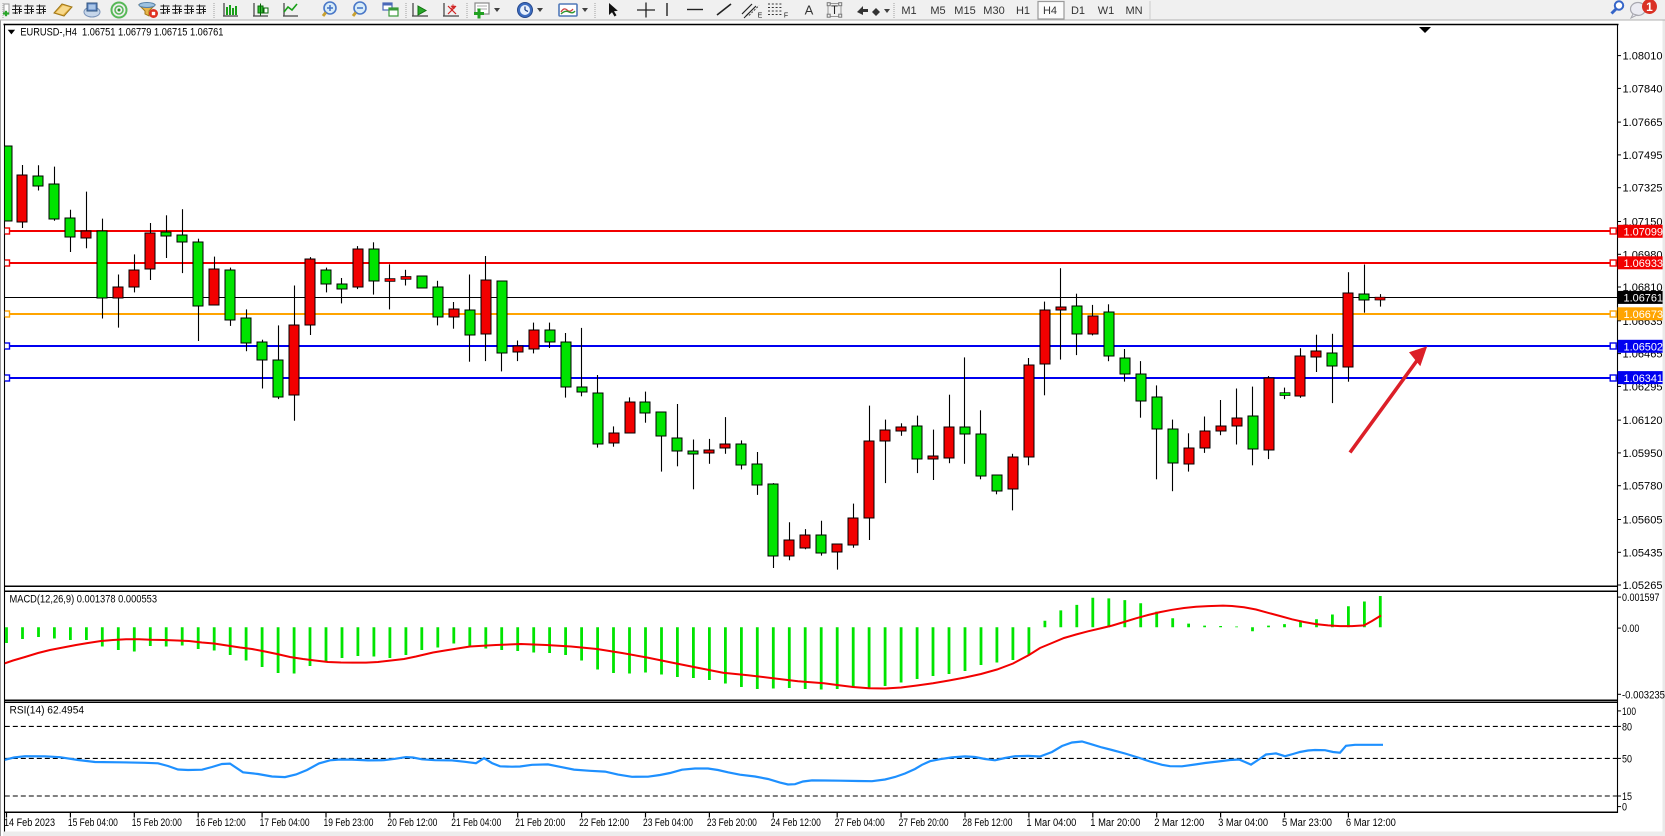 The image size is (1665, 836). I want to click on svg-text: -0.003235, so click(1643, 695).